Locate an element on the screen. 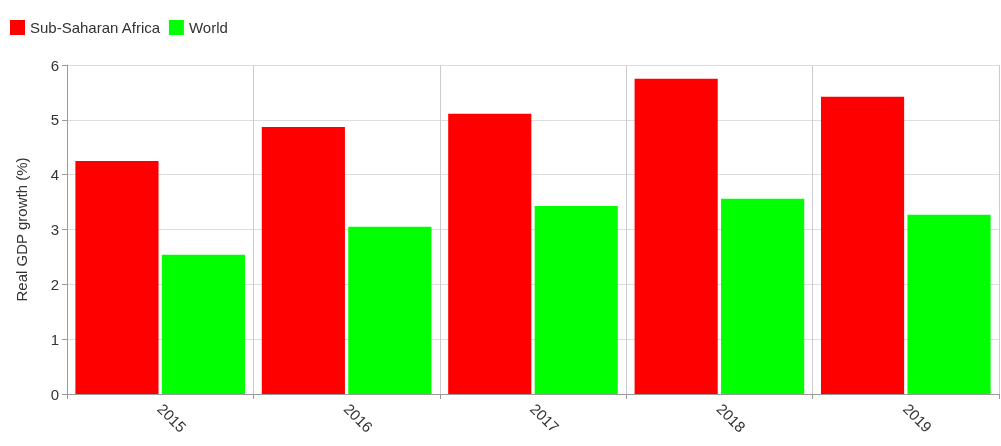  y-tick-label: 6 is located at coordinates (54, 65).